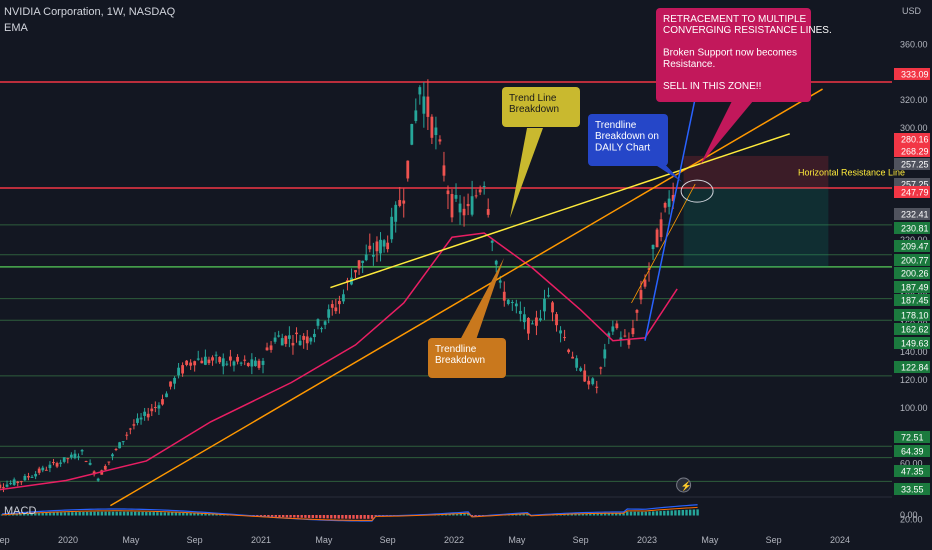 The image size is (932, 550). Describe the element at coordinates (684, 485) in the screenshot. I see `alert-icon` at that location.